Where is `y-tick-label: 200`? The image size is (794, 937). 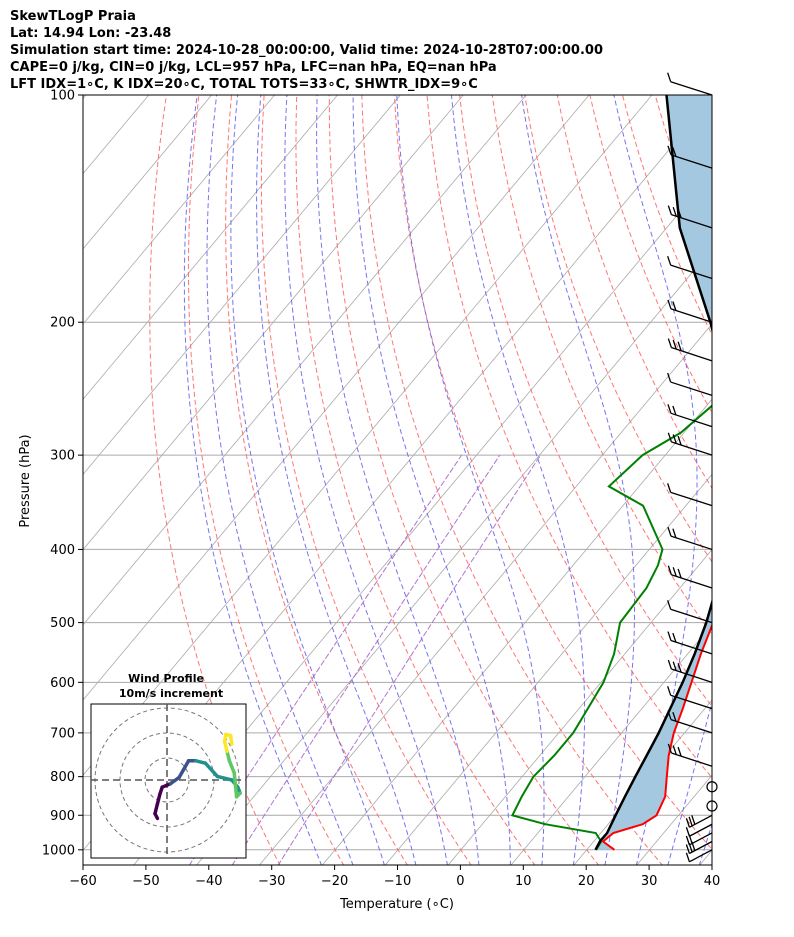
y-tick-label: 200 is located at coordinates (62, 323).